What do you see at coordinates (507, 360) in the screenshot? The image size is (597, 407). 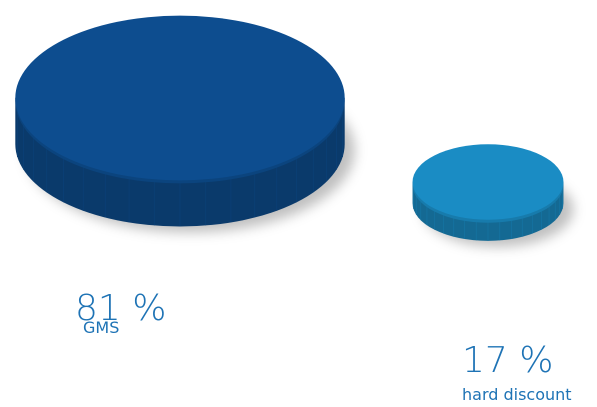 I see `value-label: 17 %` at bounding box center [507, 360].